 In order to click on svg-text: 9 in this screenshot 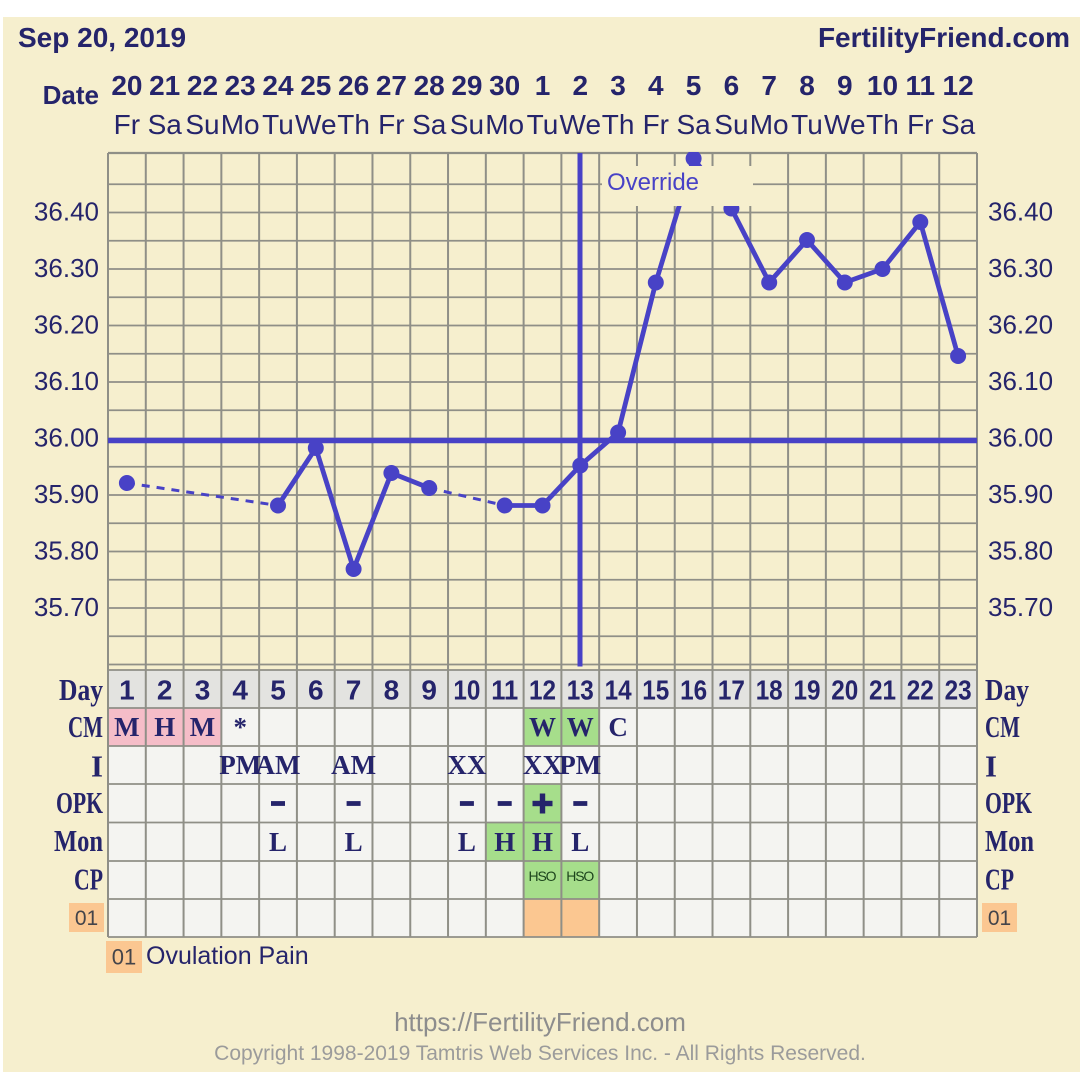, I will do `click(845, 85)`.